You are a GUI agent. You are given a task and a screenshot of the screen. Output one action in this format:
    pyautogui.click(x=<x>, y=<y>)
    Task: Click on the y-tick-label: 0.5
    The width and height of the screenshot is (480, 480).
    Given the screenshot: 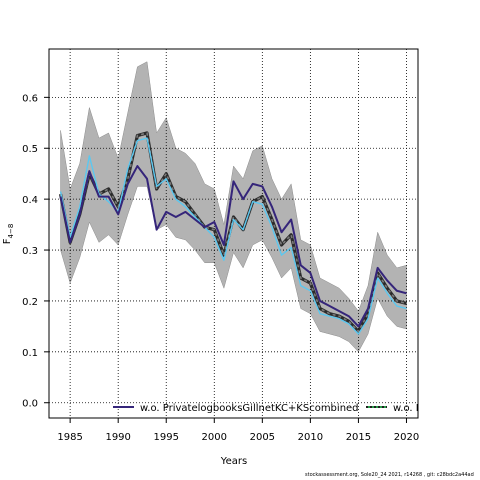 What is the action you would take?
    pyautogui.click(x=30, y=149)
    